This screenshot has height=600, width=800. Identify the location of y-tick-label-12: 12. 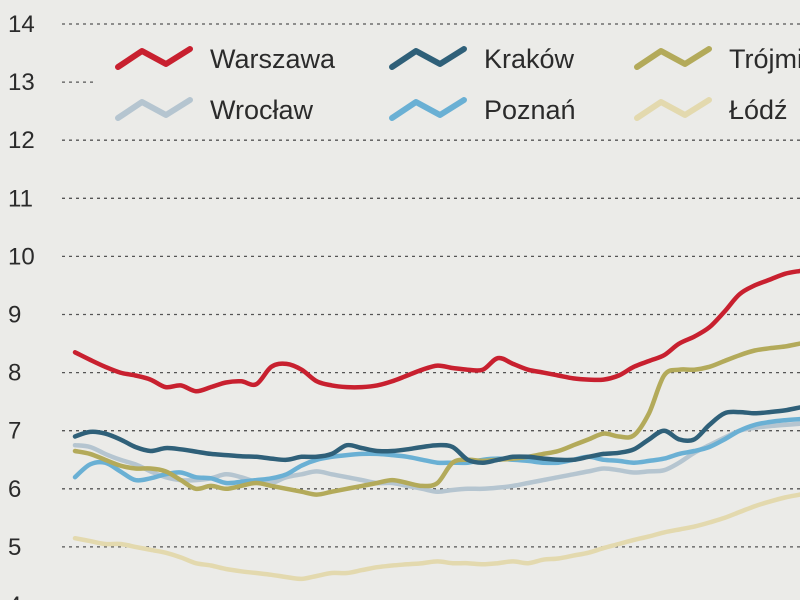
(21, 140).